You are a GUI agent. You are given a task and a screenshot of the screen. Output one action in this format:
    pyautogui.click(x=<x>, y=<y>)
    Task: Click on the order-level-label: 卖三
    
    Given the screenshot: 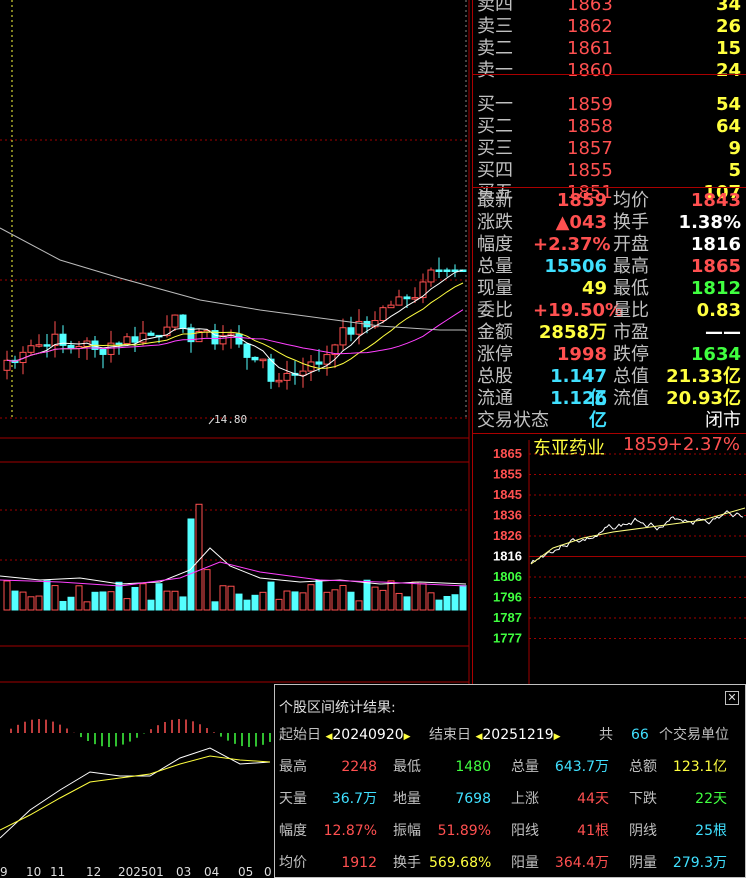 What is the action you would take?
    pyautogui.click(x=495, y=26)
    